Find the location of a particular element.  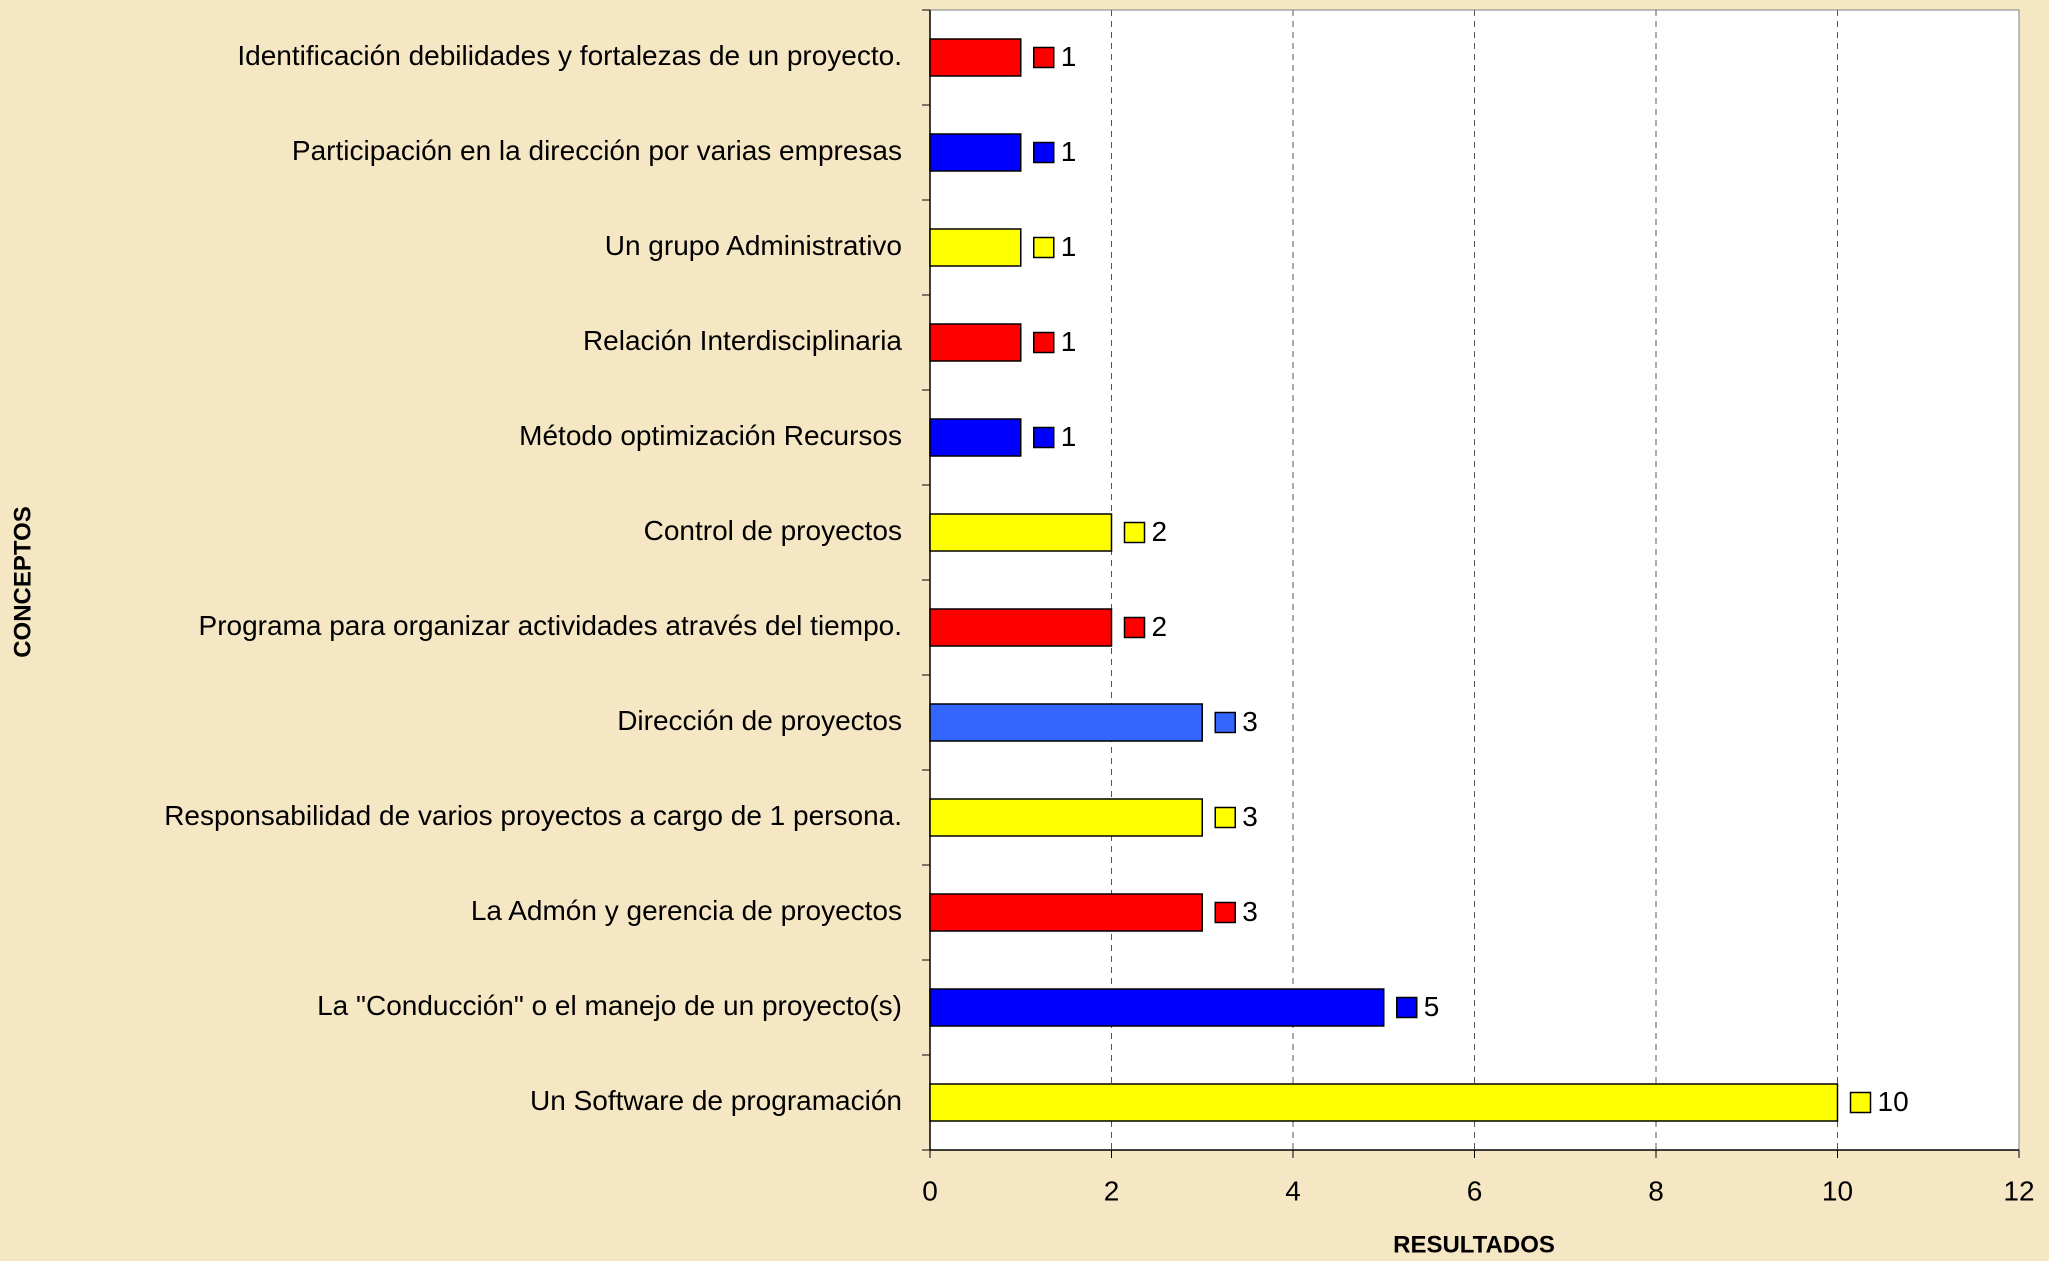

y-tick-label: Un Software de programación is located at coordinates (716, 1100).